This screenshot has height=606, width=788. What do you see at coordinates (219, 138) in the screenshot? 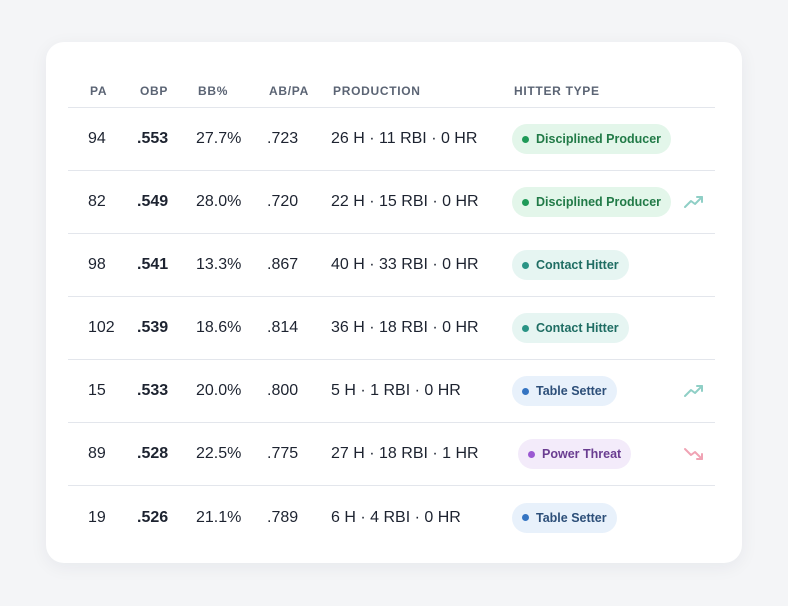
I see `bb-value: 27.7%` at bounding box center [219, 138].